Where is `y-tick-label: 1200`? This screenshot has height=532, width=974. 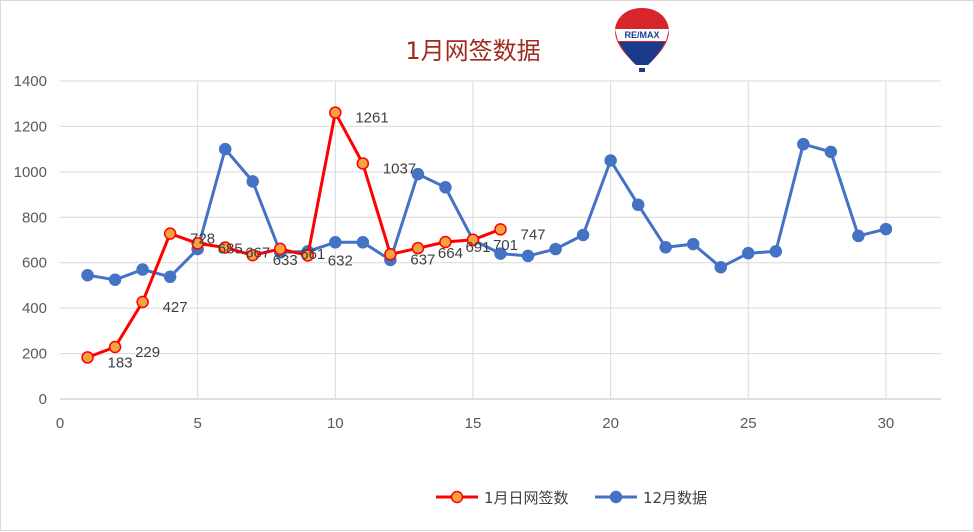
y-tick-label: 1200 is located at coordinates (30, 126).